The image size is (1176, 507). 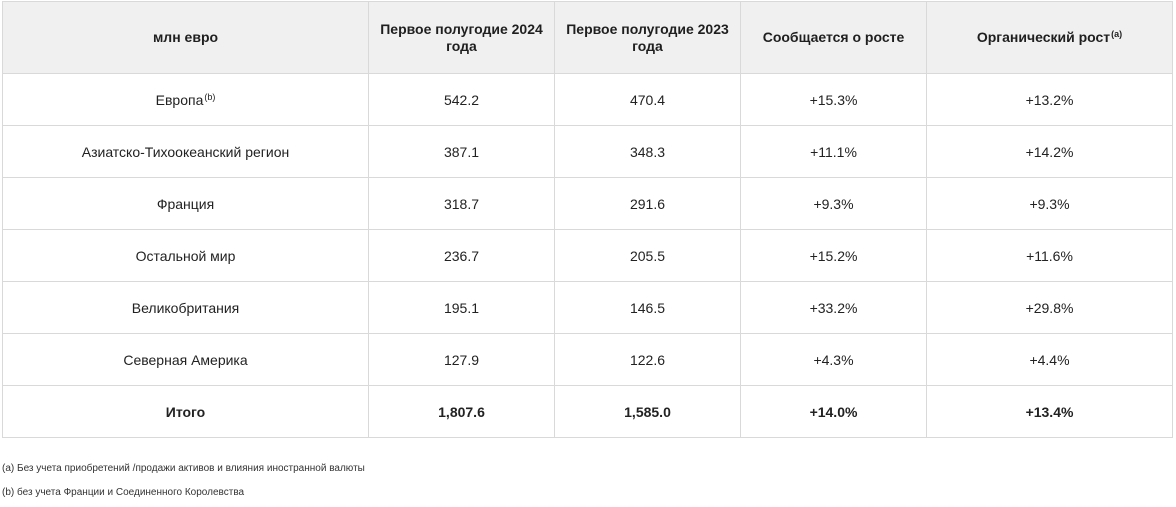 I want to click on cell-total-label: Итого, so click(x=185, y=411).